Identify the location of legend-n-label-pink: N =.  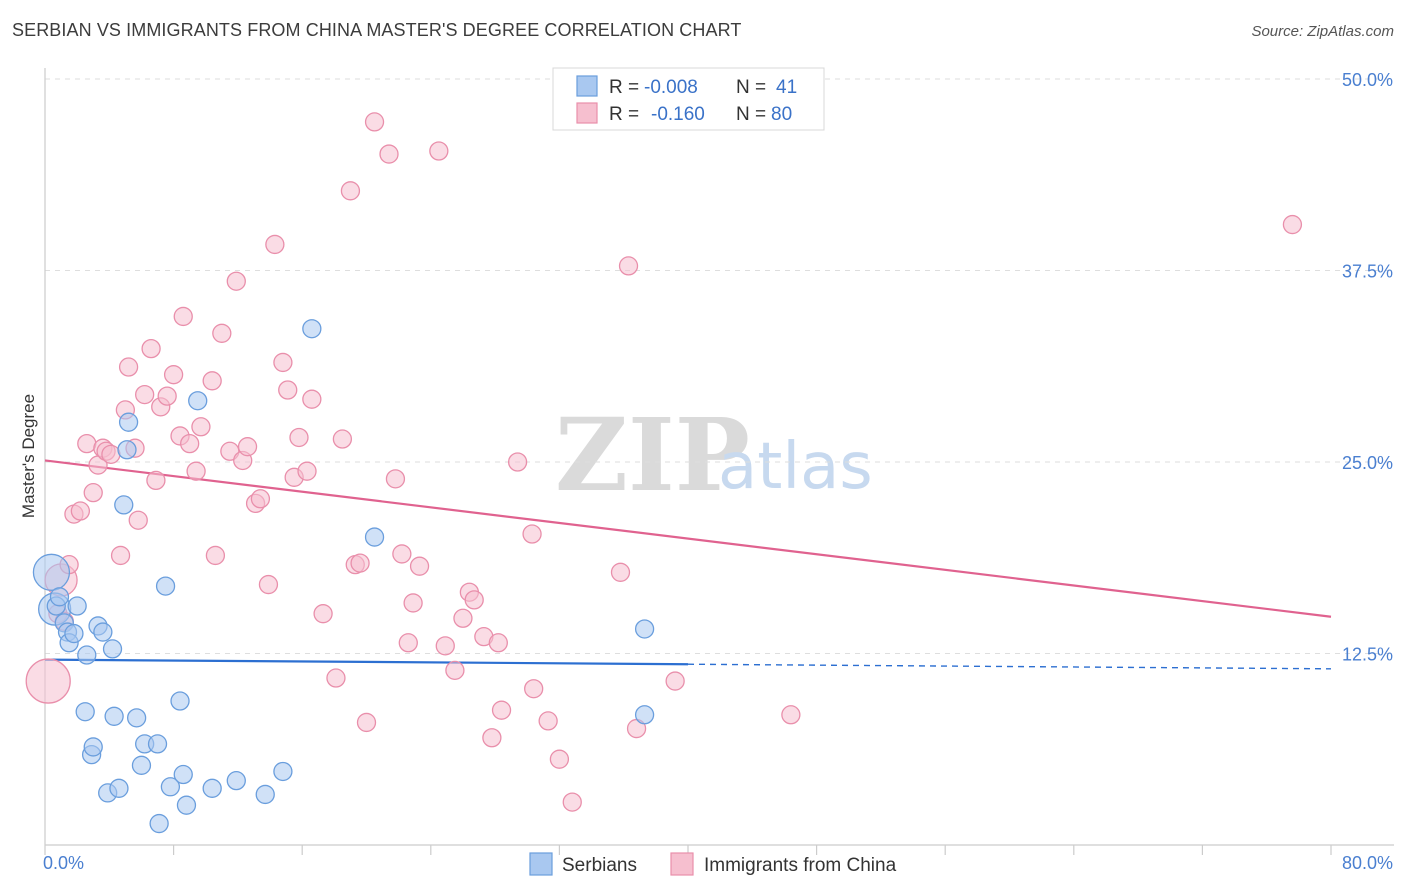
(751, 114).